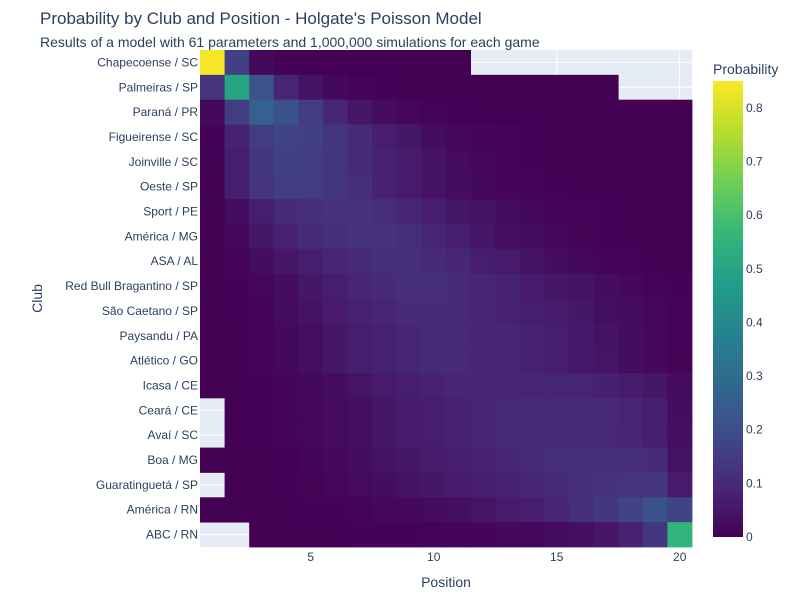 The height and width of the screenshot is (600, 800). Describe the element at coordinates (557, 557) in the screenshot. I see `x-tick-label: 15` at that location.